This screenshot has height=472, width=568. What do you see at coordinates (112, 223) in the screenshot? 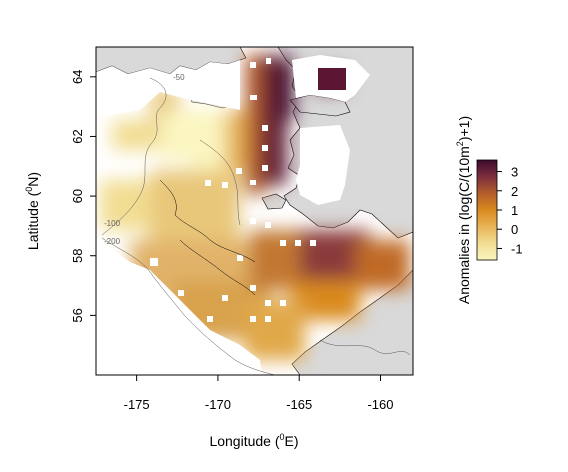
I see `contour-label-100: -100` at bounding box center [112, 223].